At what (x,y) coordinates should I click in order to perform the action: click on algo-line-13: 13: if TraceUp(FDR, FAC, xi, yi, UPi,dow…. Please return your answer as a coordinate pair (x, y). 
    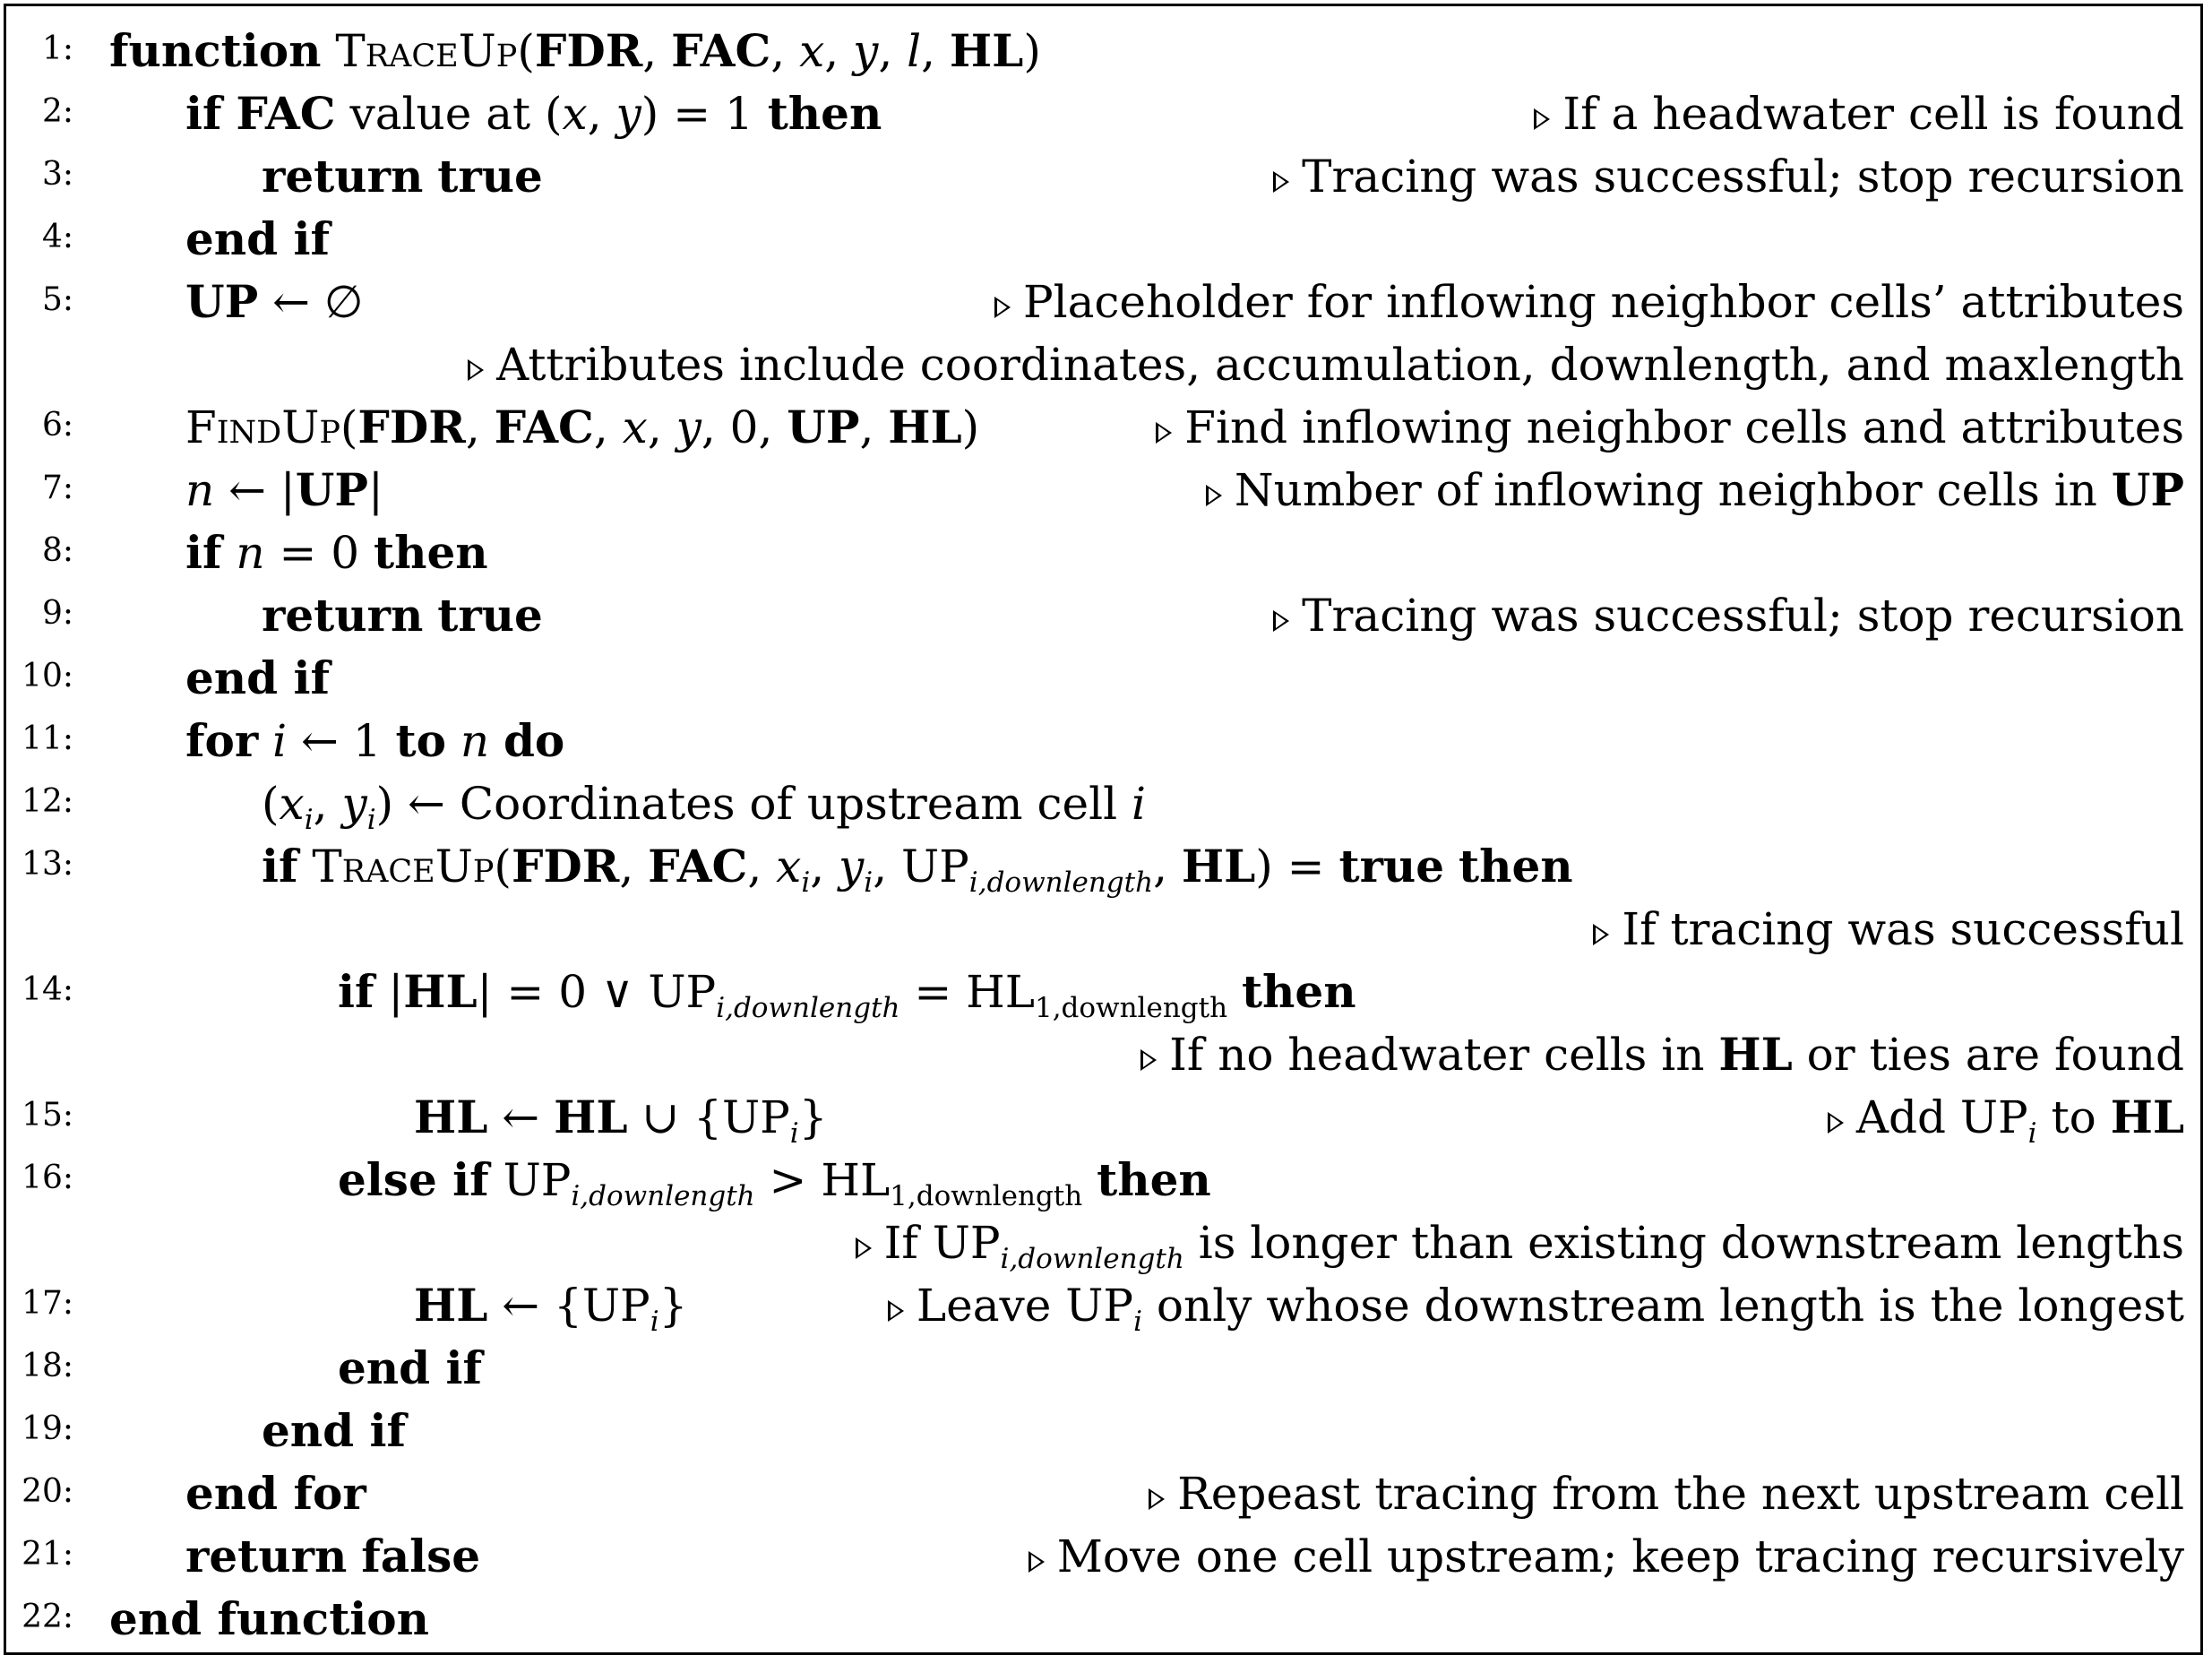
    Looking at the image, I should click on (1103, 866).